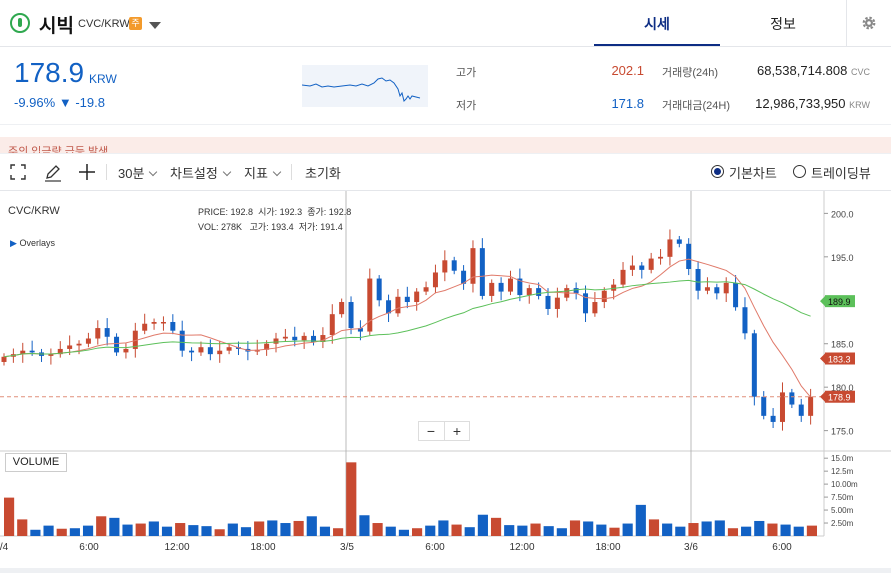 This screenshot has height=573, width=891. Describe the element at coordinates (242, 212) in the screenshot. I see `price-value: 192.8` at that location.